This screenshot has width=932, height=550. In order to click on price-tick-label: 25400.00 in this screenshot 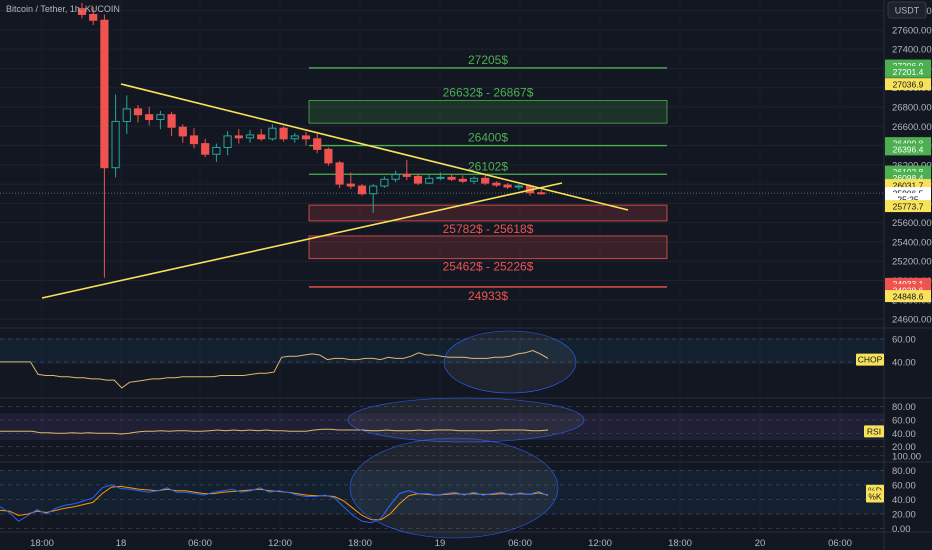, I will do `click(912, 242)`.